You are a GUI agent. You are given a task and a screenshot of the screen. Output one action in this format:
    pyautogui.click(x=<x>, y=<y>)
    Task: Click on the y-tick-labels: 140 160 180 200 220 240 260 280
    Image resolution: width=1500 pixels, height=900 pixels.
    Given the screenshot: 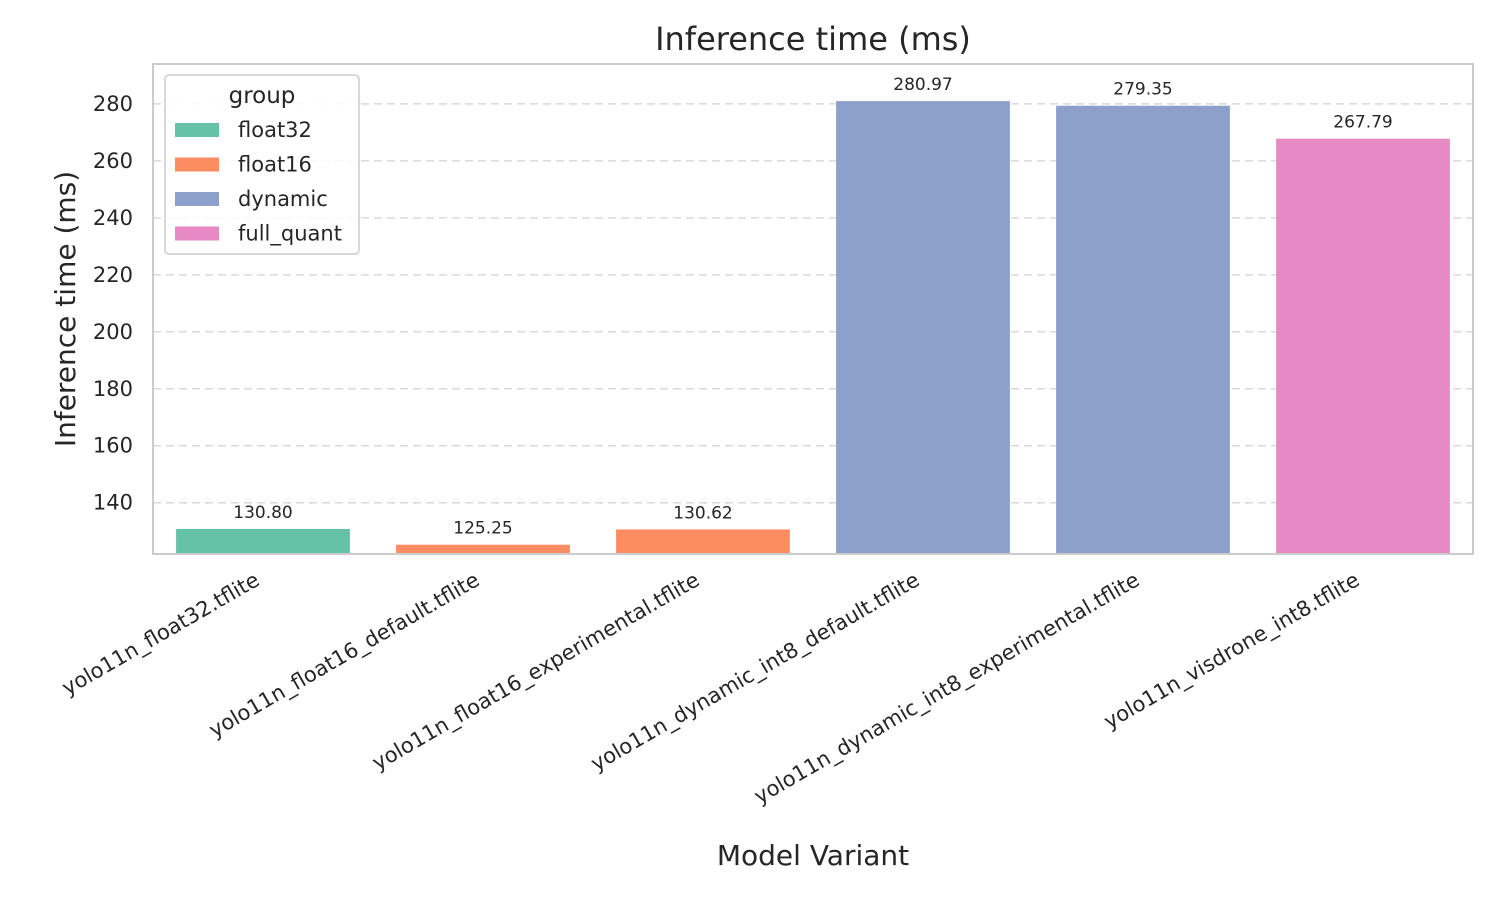 What is the action you would take?
    pyautogui.click(x=113, y=303)
    